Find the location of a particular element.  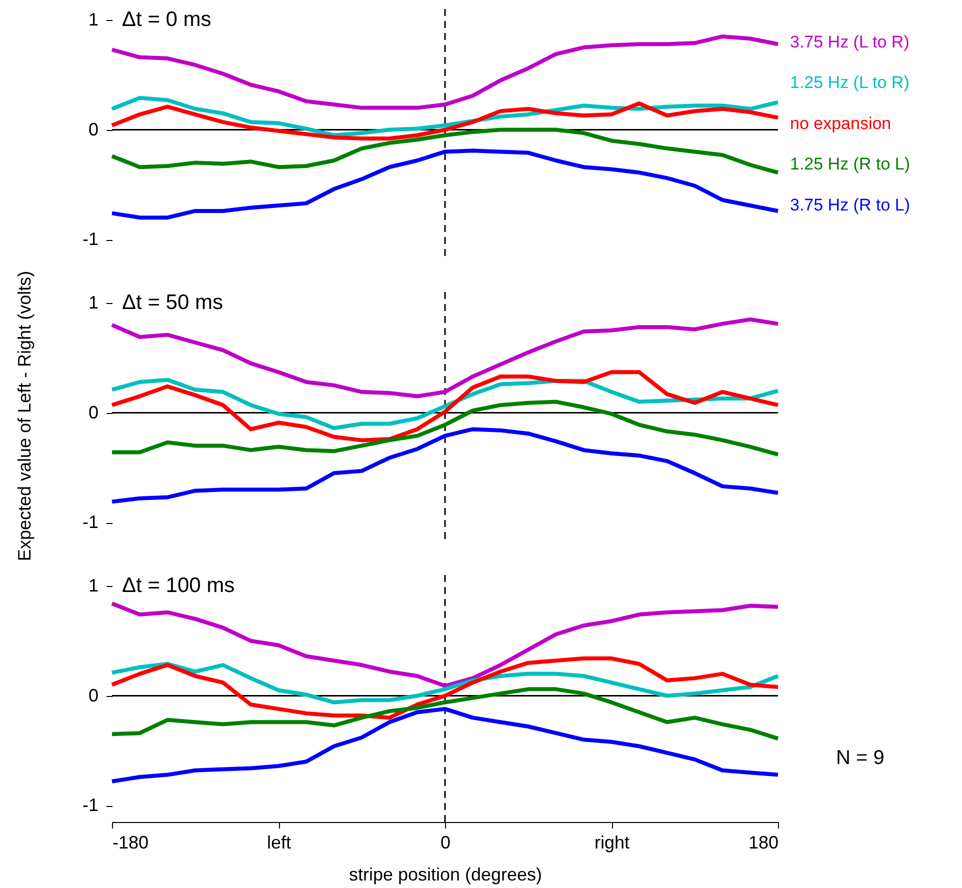

x-tick-label: right is located at coordinates (612, 842).